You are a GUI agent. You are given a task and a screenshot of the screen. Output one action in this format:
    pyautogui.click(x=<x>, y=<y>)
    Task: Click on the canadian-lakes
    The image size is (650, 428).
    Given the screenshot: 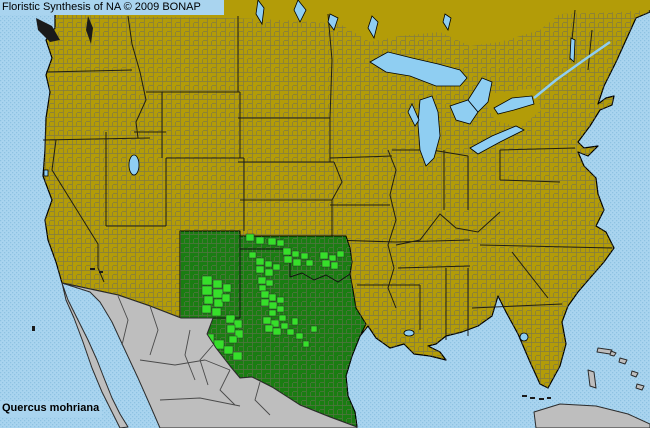 What is the action you would take?
    pyautogui.click(x=353, y=20)
    